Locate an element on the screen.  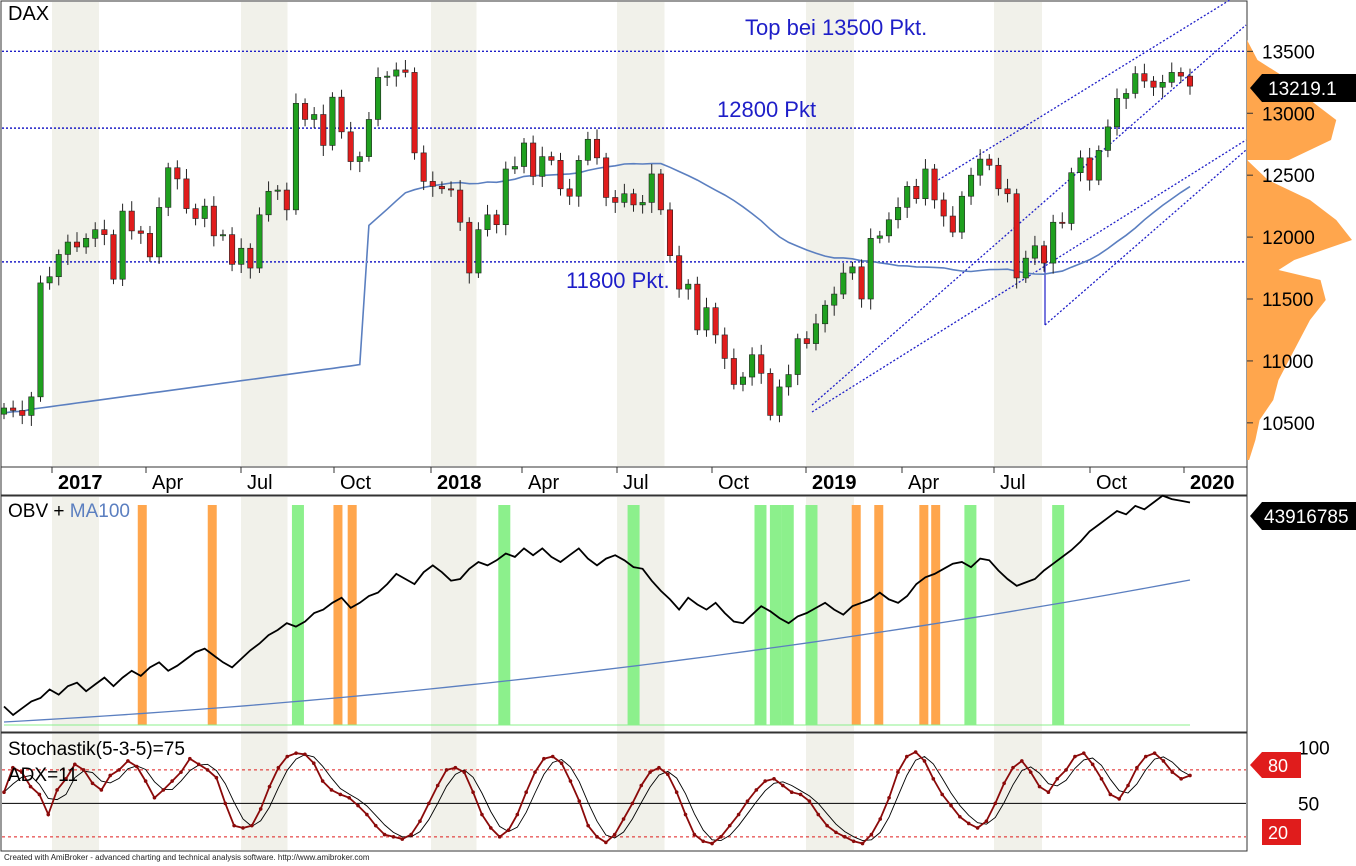
obv-last-badge: 43916785 is located at coordinates (1303, 516).